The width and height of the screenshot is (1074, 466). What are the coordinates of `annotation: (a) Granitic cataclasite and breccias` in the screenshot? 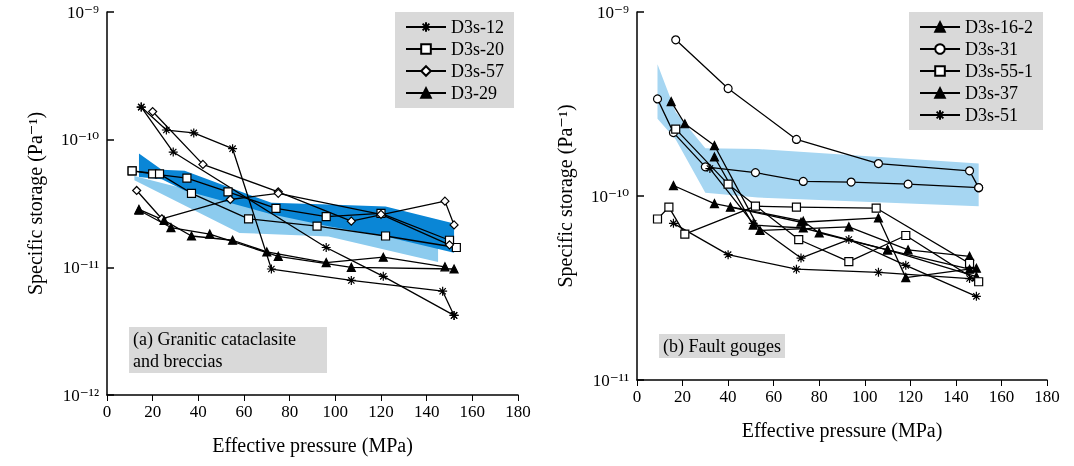 It's located at (228, 350).